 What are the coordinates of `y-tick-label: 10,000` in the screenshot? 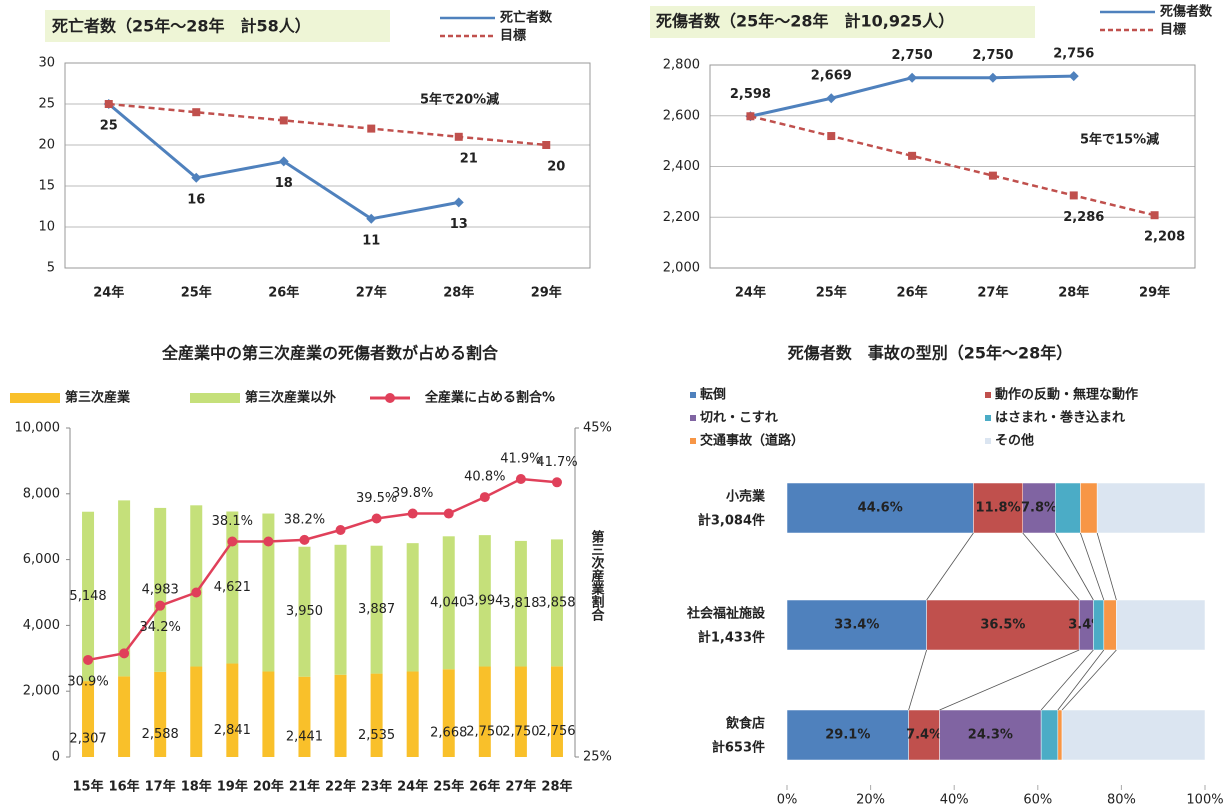 It's located at (38, 428).